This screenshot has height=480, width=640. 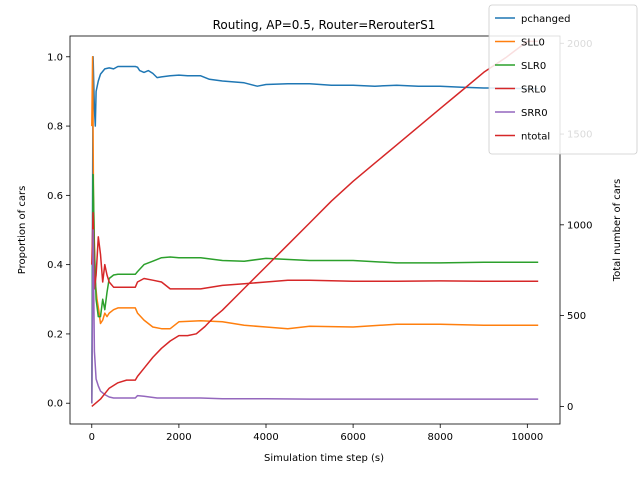 I want to click on legend: pchanged SLL0 SLR0 SRL0 SRR0 ntotal, so click(x=563, y=79).